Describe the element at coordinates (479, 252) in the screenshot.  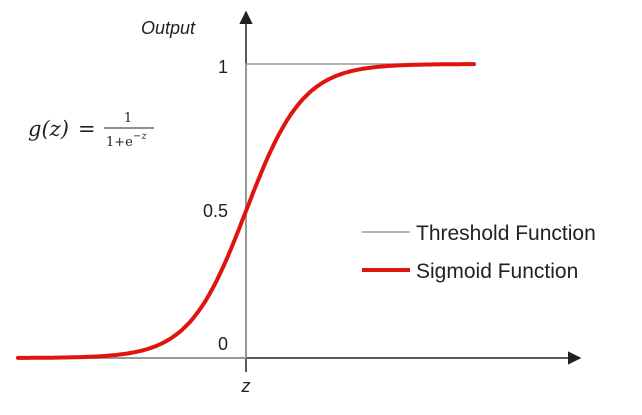
I see `legend: Threshold Function Sigmoid Function` at that location.